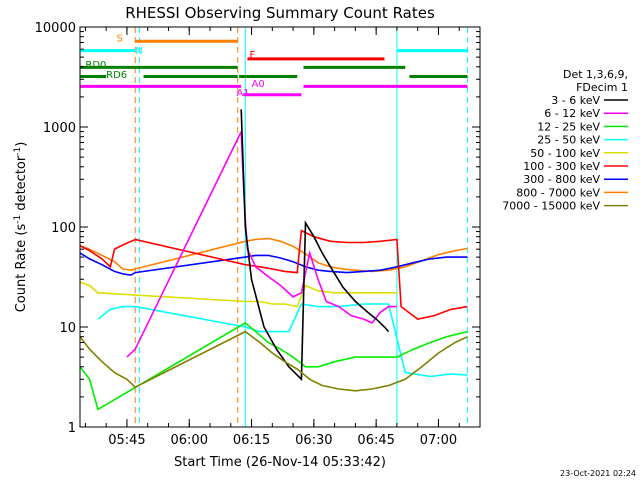 The height and width of the screenshot is (480, 640). I want to click on y-tick-label: 1, so click(72, 428).